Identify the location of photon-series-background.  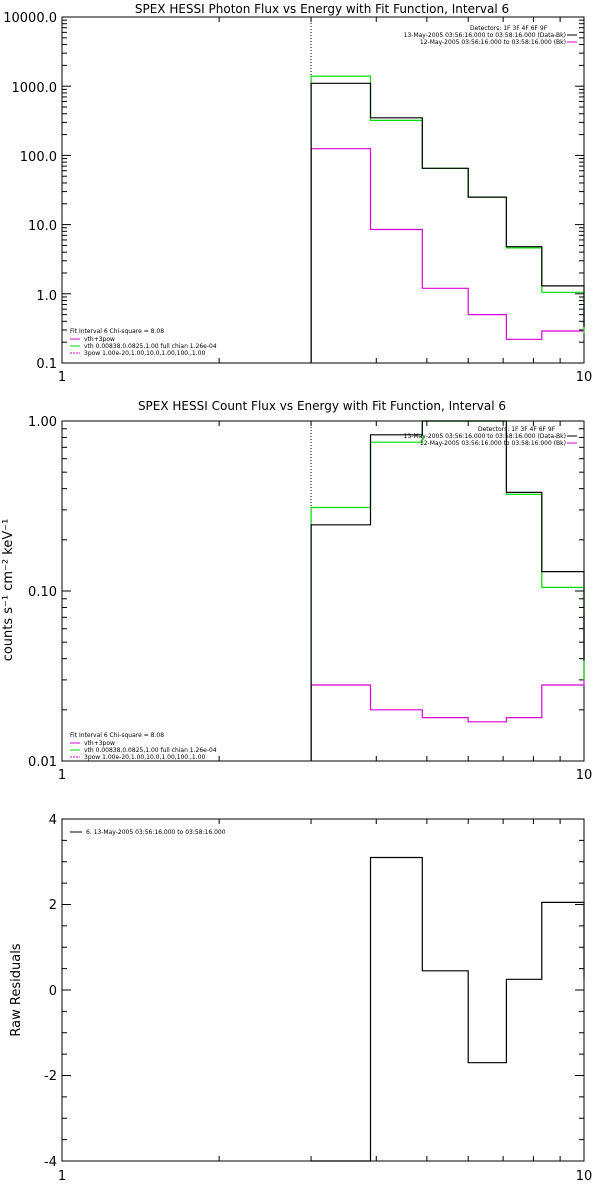
(447, 255).